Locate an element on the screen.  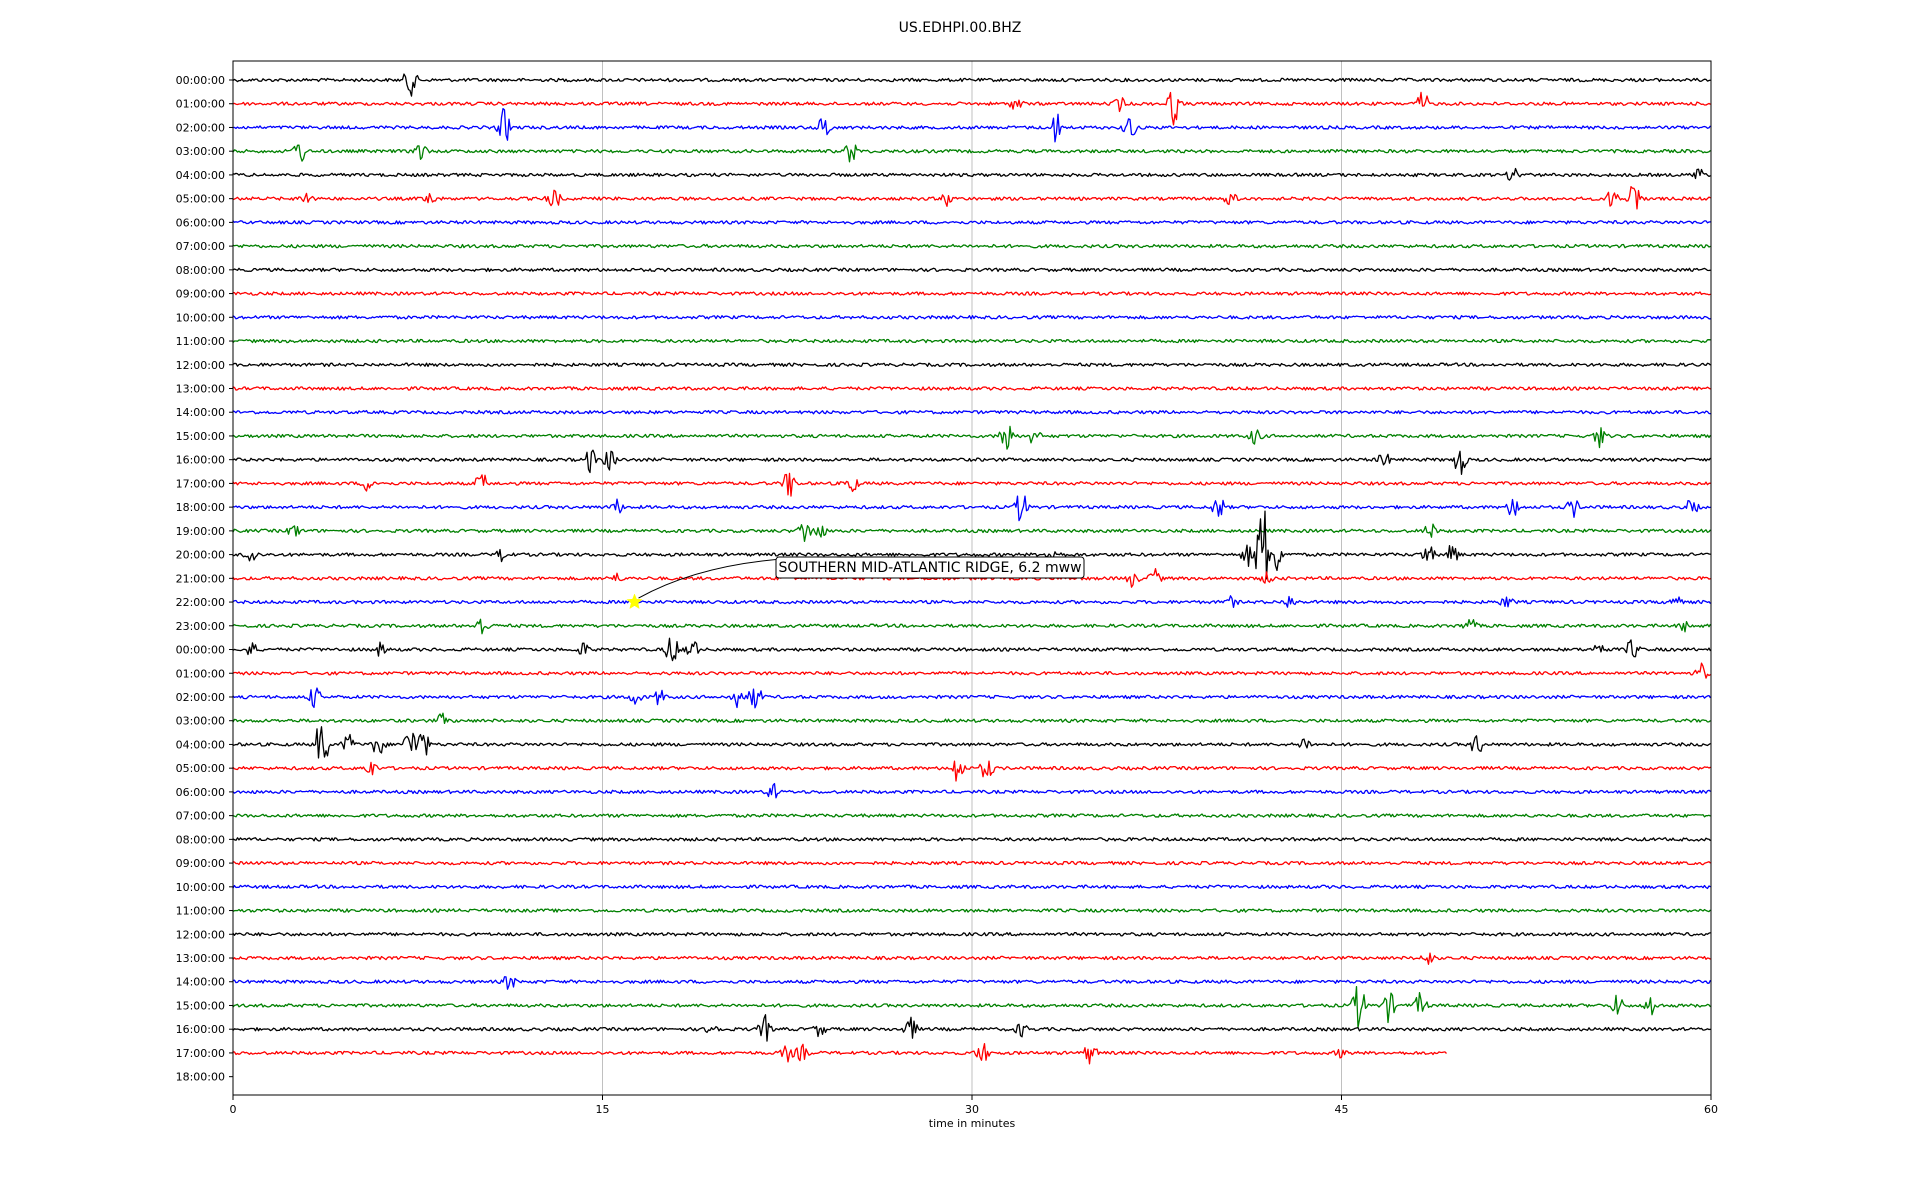
x-tick-label: 15 is located at coordinates (603, 1109).